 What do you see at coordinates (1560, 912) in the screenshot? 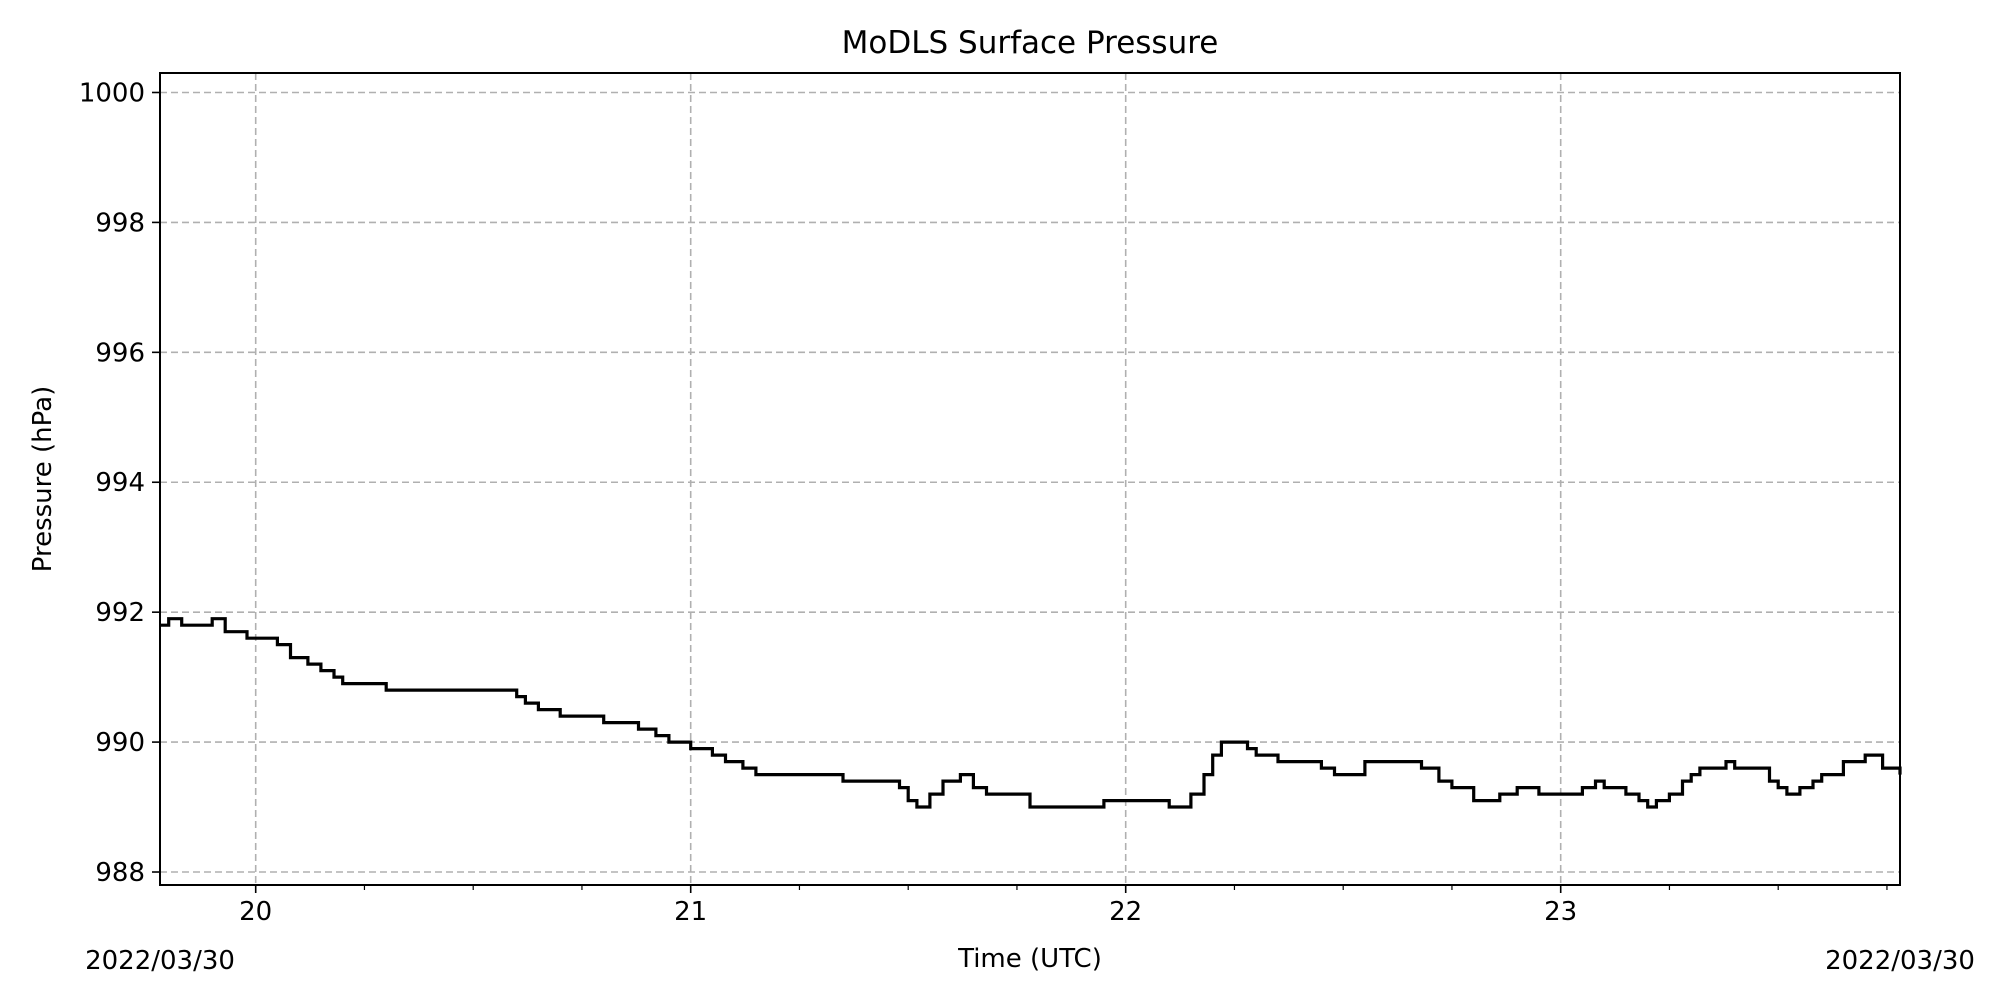
I see `x-tick-label: 23` at bounding box center [1560, 912].